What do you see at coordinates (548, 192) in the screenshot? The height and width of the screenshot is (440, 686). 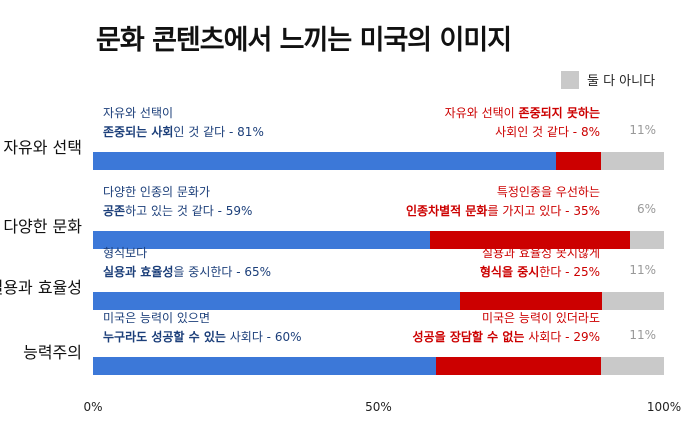 I see `annotation-line: 특정인종을 우선하는` at bounding box center [548, 192].